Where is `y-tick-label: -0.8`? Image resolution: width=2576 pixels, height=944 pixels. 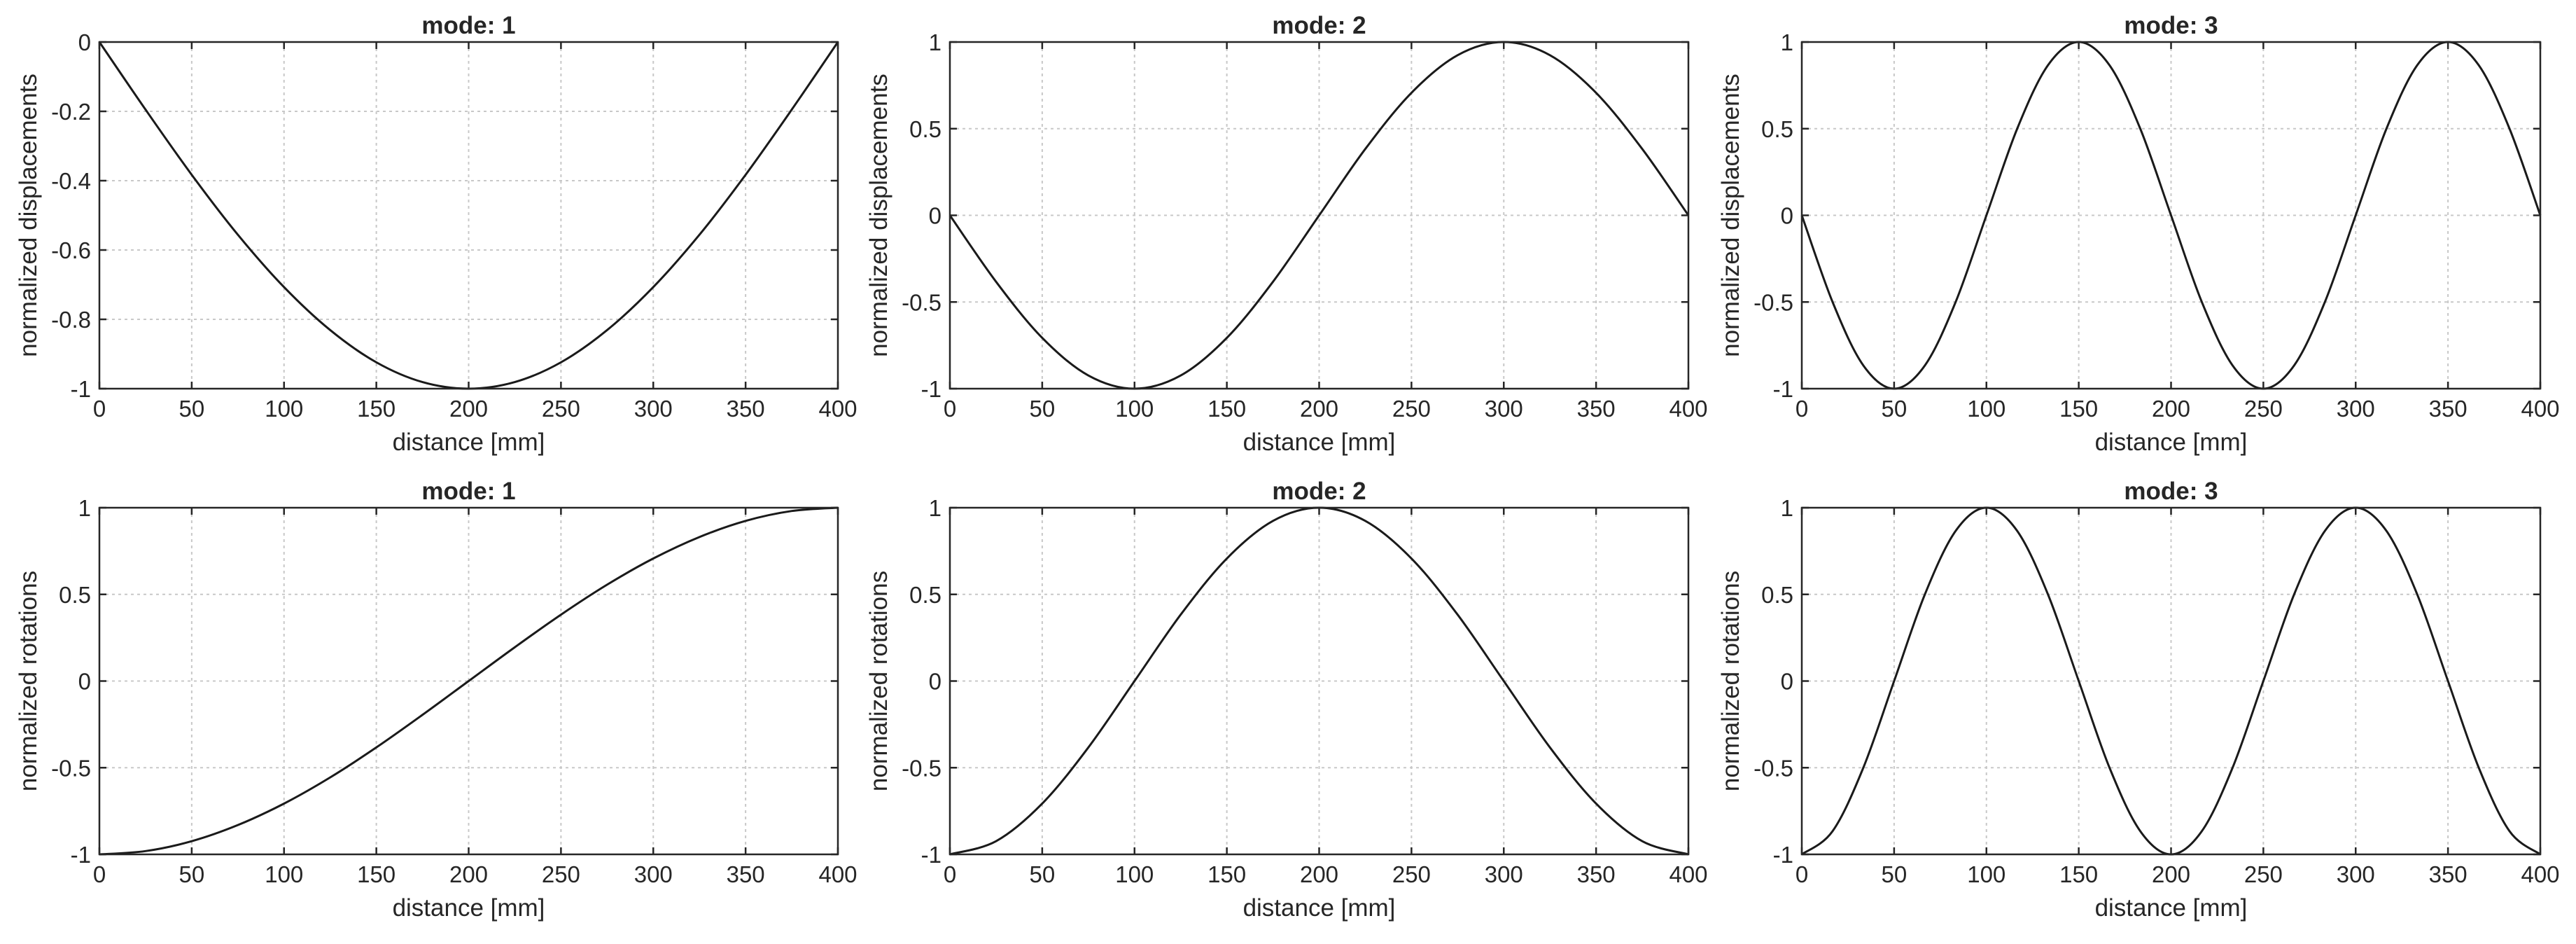
y-tick-label: -0.8 is located at coordinates (71, 320).